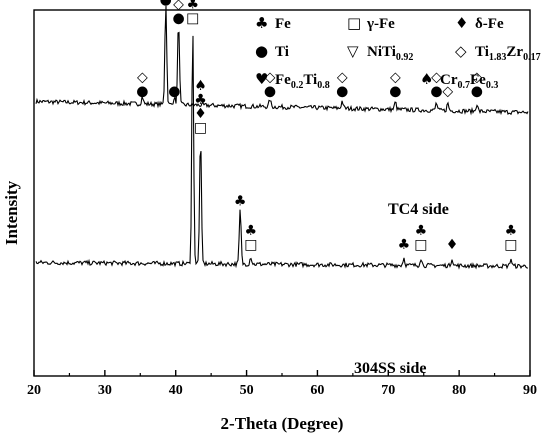 The width and height of the screenshot is (550, 440). I want to click on x-axis-label: 2-Theta (Degree), so click(282, 423).